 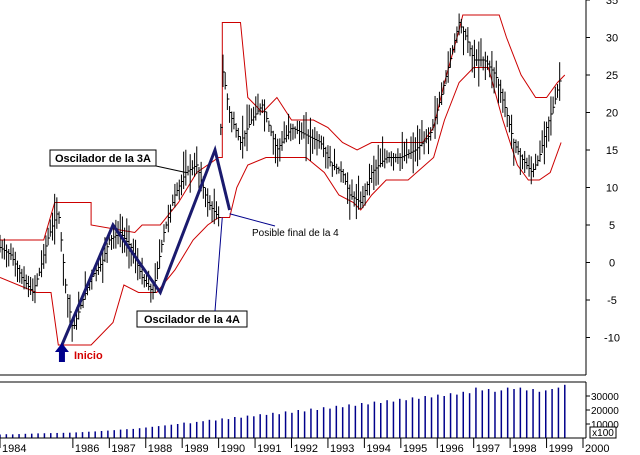 I want to click on x-tick-label: 1992, so click(x=306, y=449).